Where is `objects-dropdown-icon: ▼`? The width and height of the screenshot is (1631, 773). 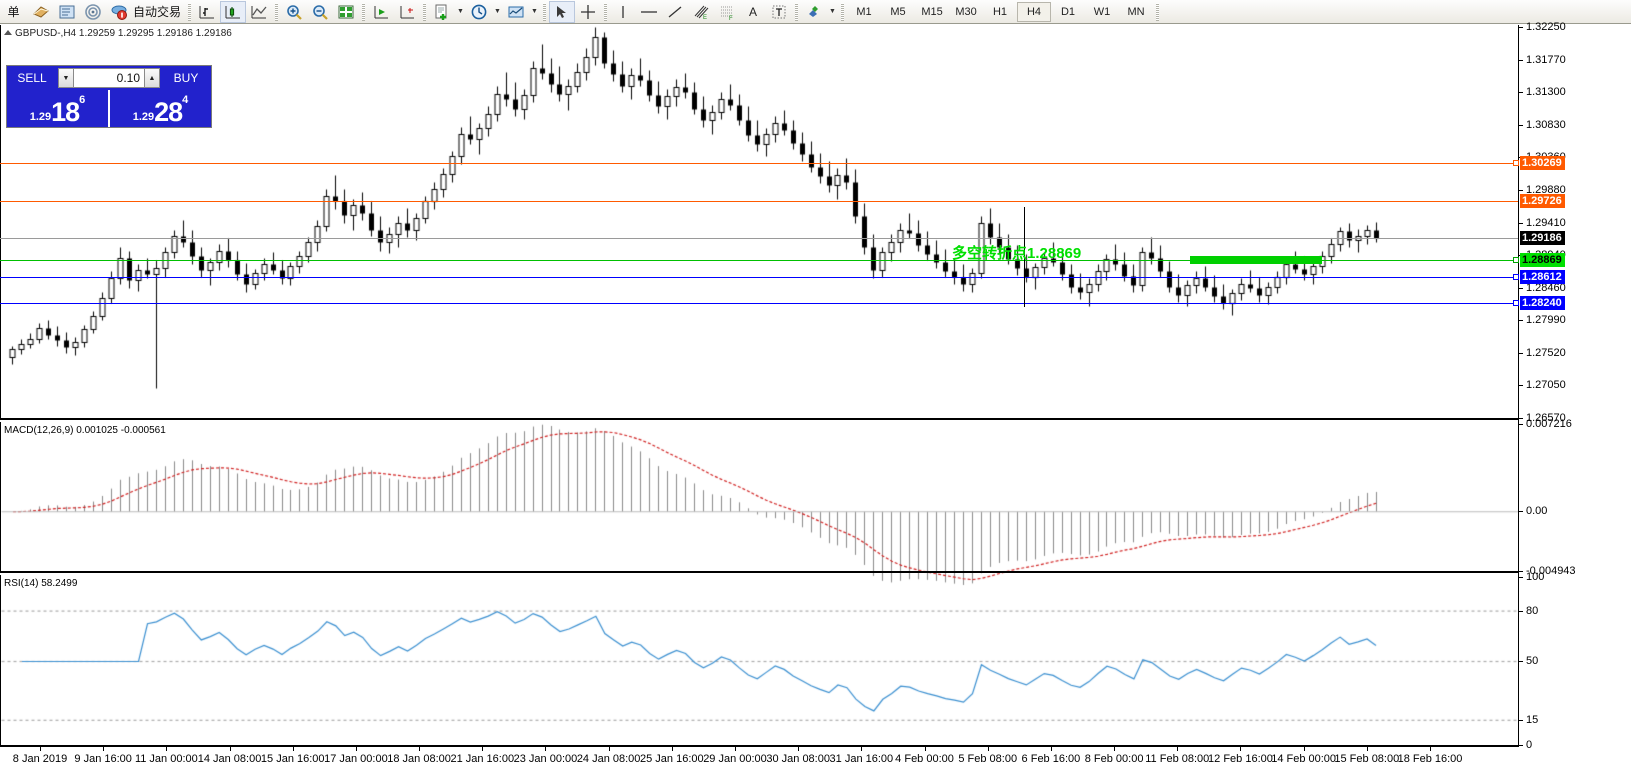
objects-dropdown-icon: ▼ is located at coordinates (832, 11).